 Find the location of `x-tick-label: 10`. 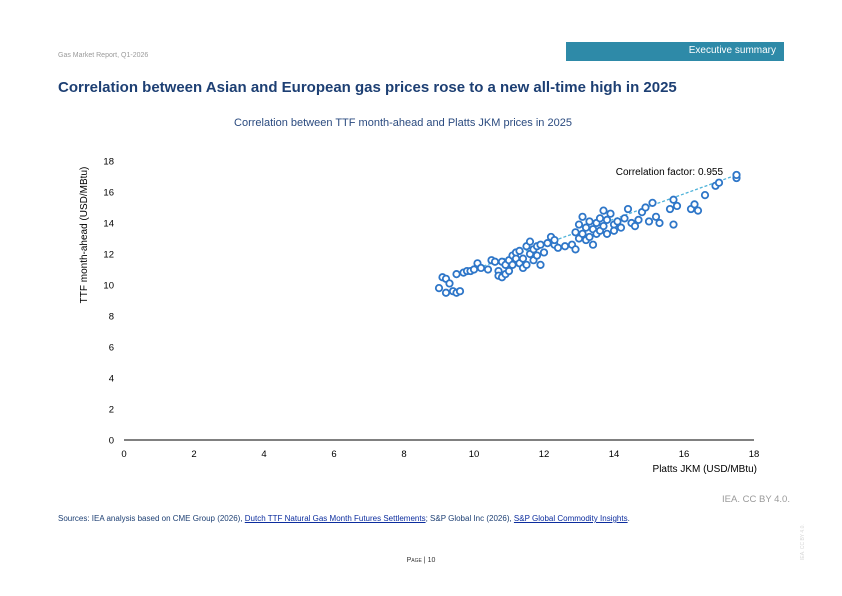

x-tick-label: 10 is located at coordinates (474, 454).